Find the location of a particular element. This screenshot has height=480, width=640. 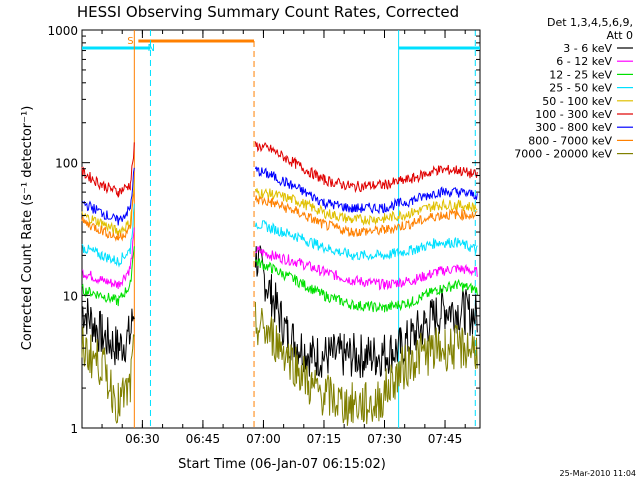

flag-label-S: S is located at coordinates (130, 41).